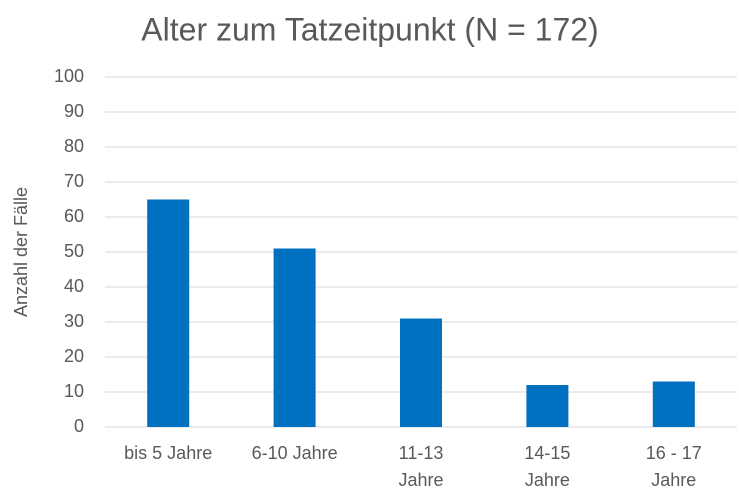  I want to click on y-tick-label: 90, so click(74, 111).